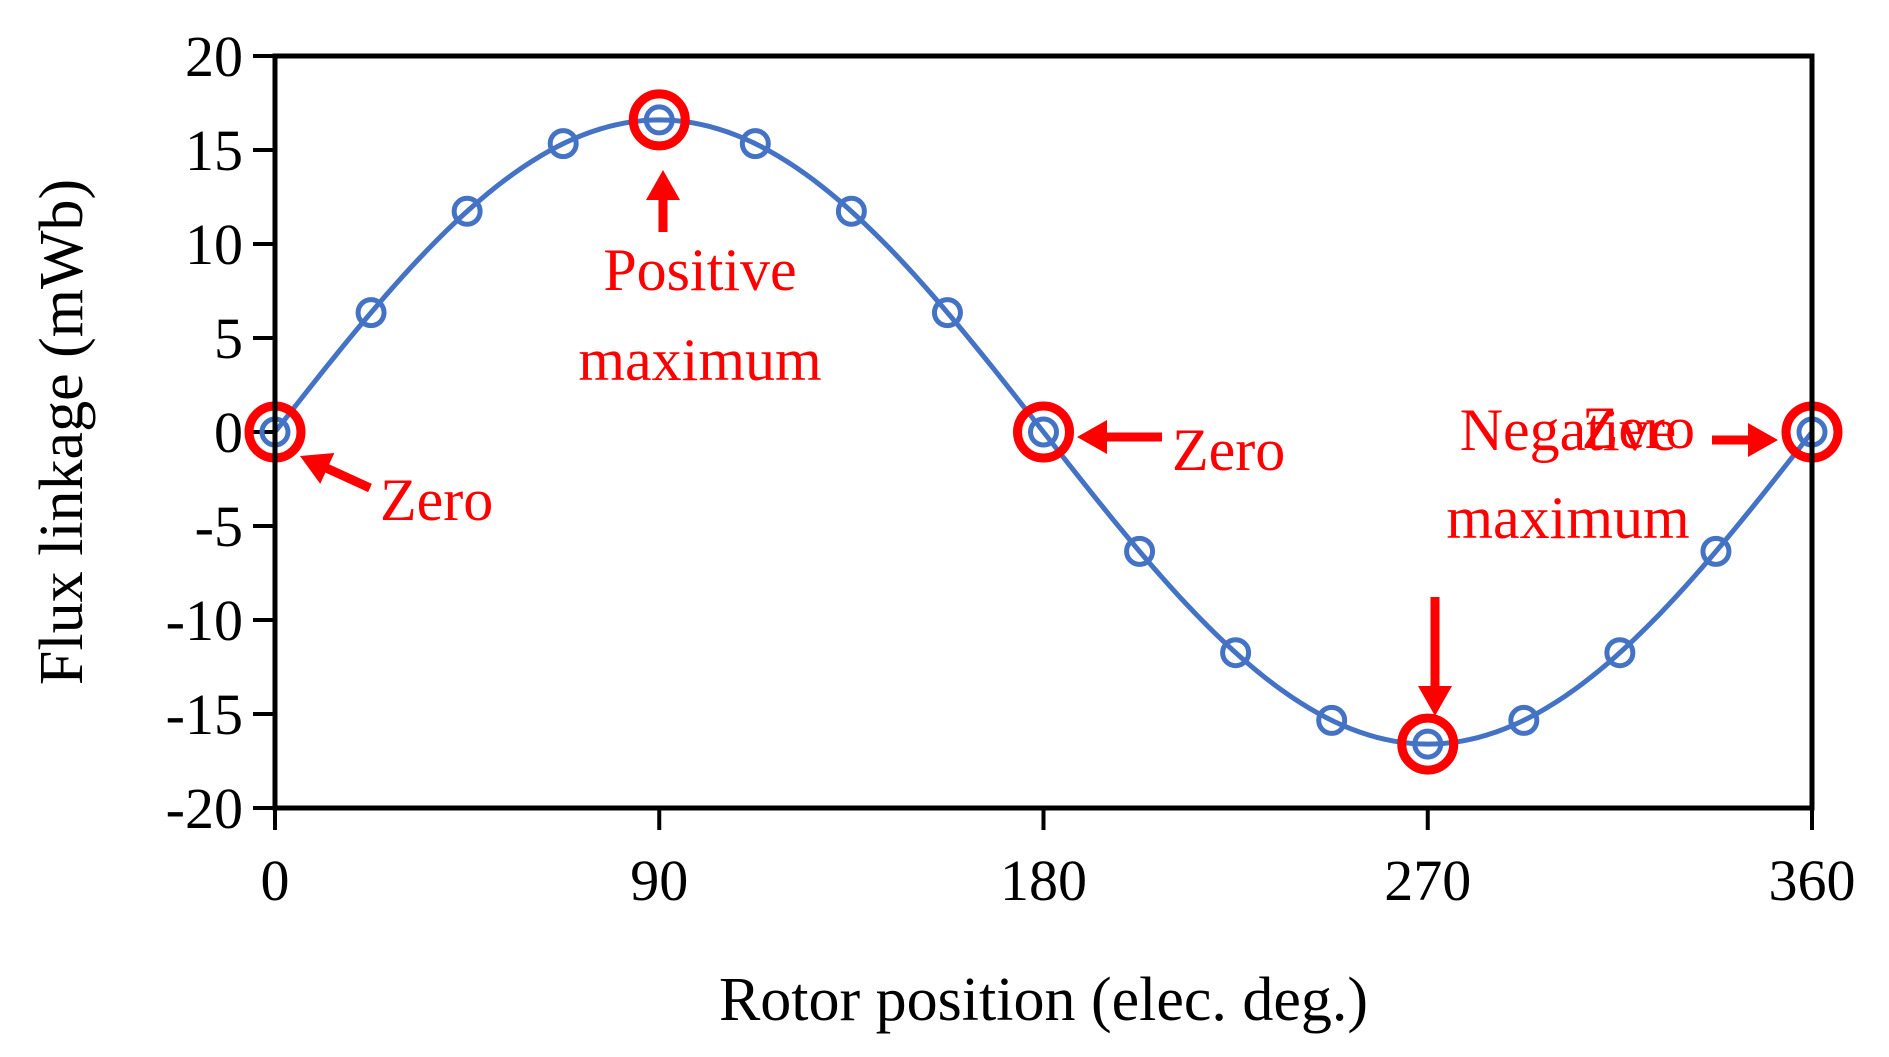 The image size is (1889, 1057). What do you see at coordinates (219, 526) in the screenshot?
I see `y-tick-label: -5` at bounding box center [219, 526].